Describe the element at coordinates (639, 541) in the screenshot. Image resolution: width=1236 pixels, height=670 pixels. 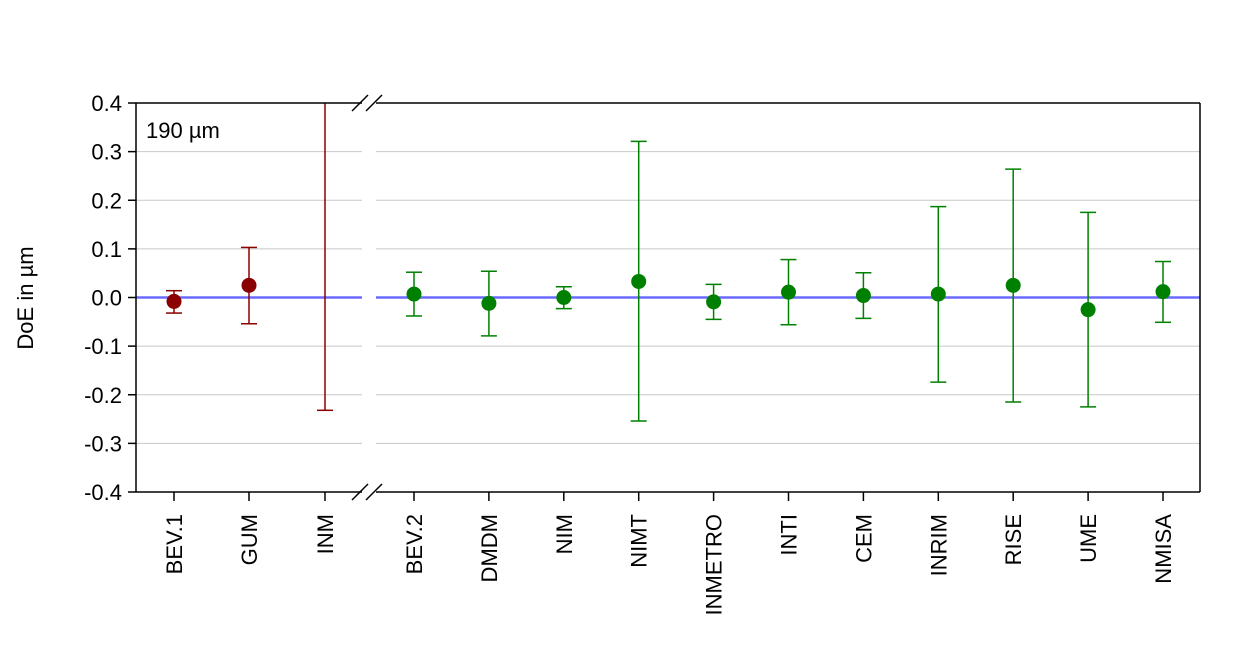
I see `x-tick-label: NIMT` at that location.